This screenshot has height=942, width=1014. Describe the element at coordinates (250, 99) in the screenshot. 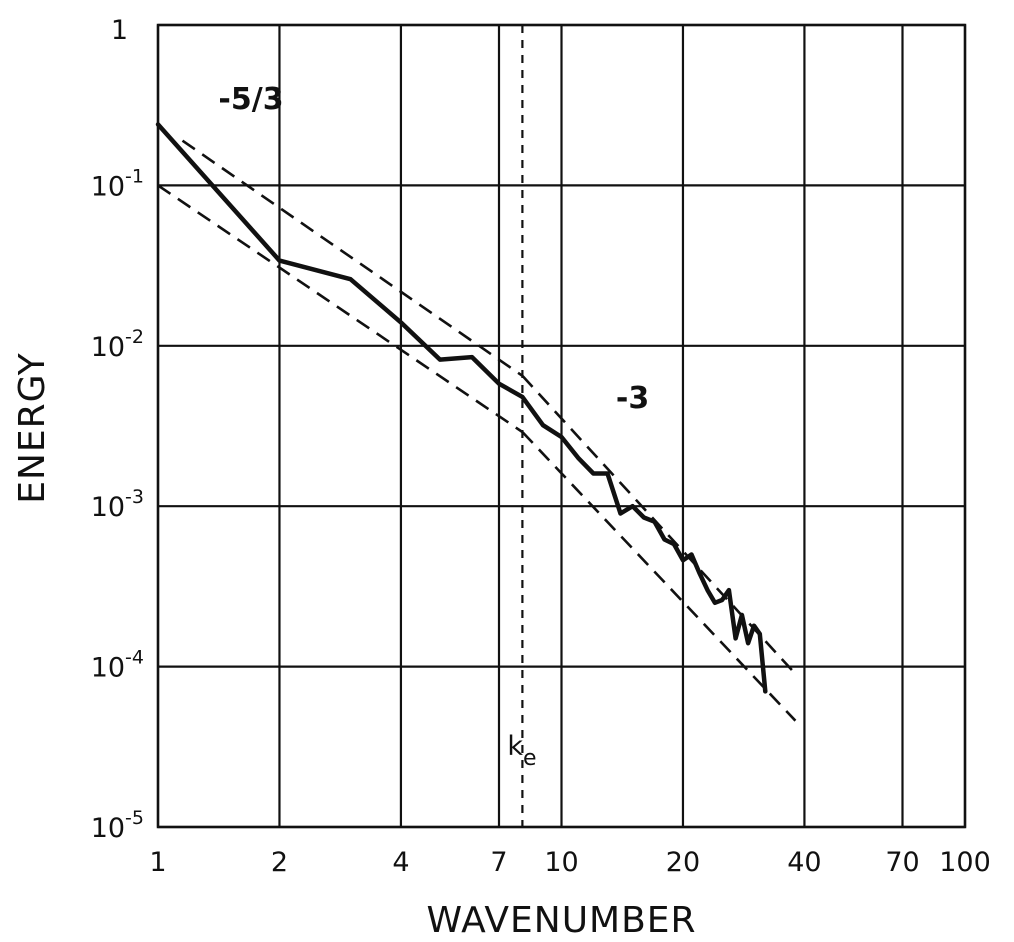

I see `slope-annotation: -5/3` at that location.